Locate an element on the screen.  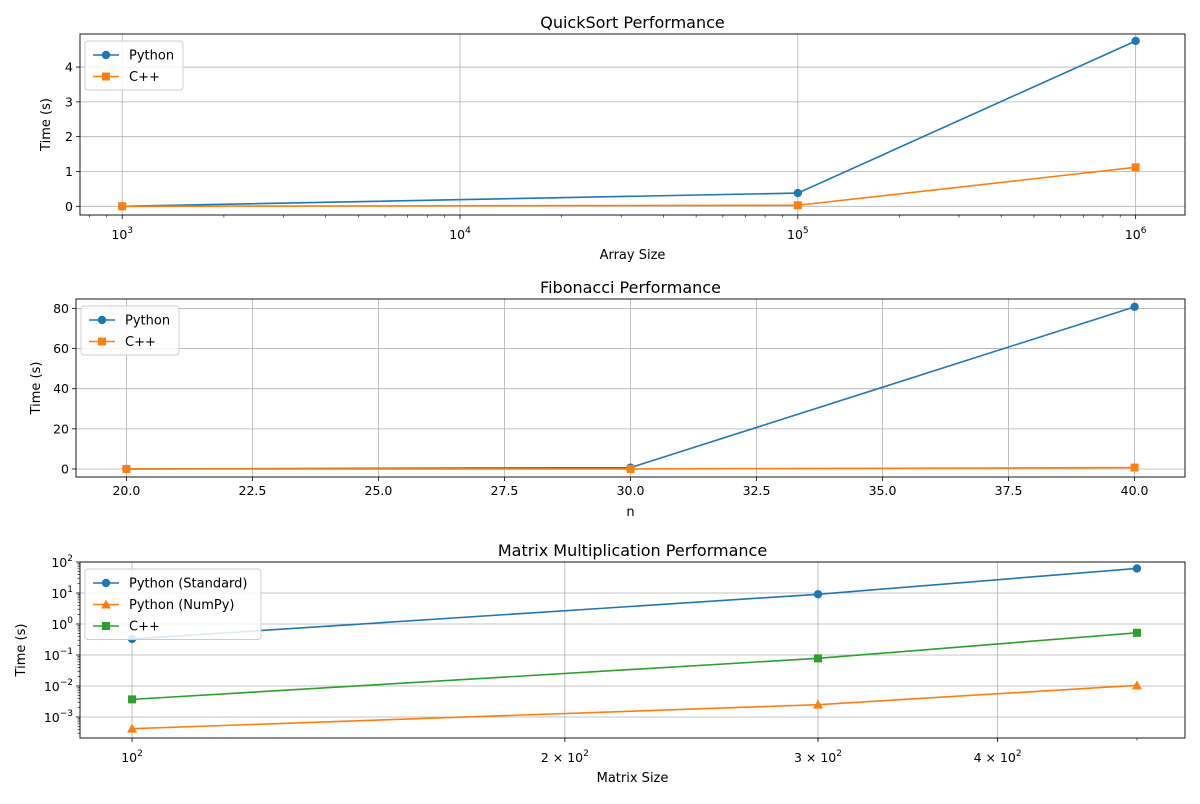
x-tick-label: 25.0 is located at coordinates (379, 490).